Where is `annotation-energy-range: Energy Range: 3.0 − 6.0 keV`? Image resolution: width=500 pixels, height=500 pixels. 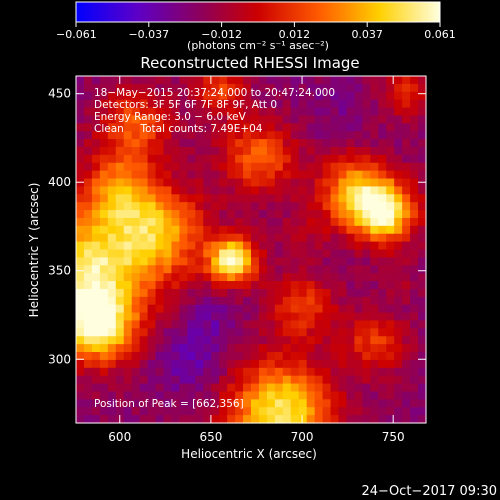
annotation-energy-range: Energy Range: 3.0 − 6.0 keV is located at coordinates (170, 117).